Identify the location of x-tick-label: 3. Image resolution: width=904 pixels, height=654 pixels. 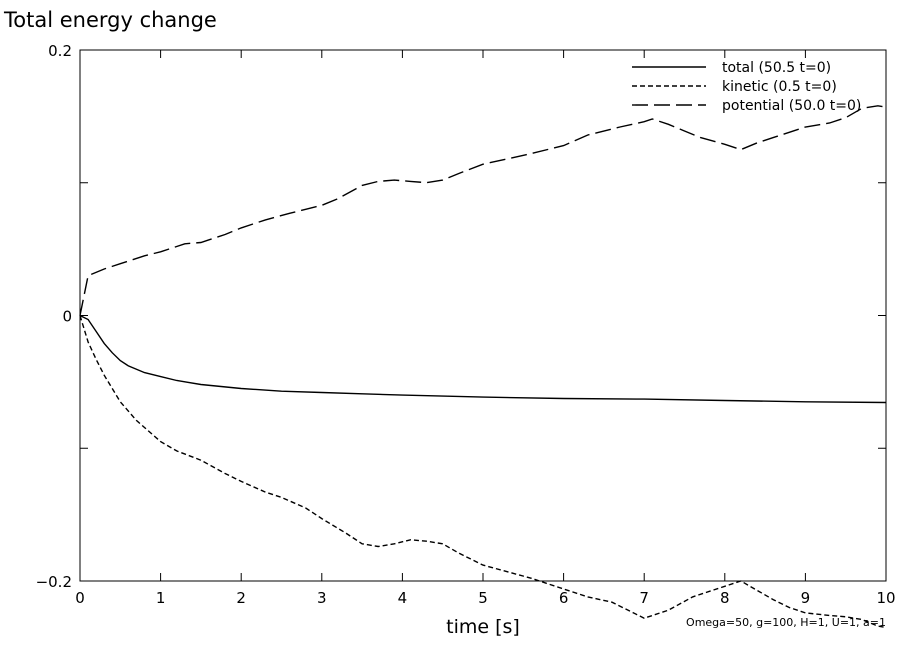
(322, 598).